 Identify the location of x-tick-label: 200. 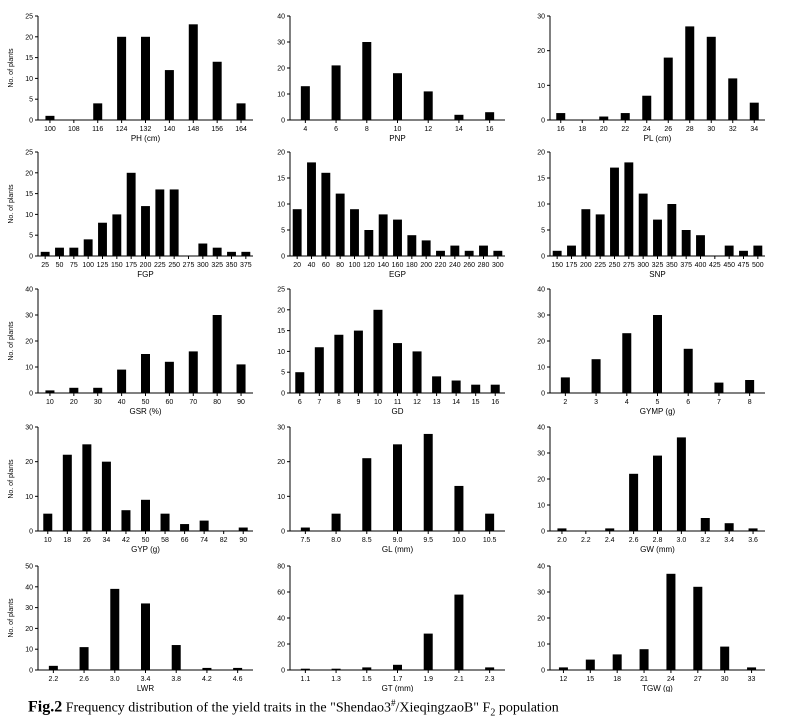
(426, 265).